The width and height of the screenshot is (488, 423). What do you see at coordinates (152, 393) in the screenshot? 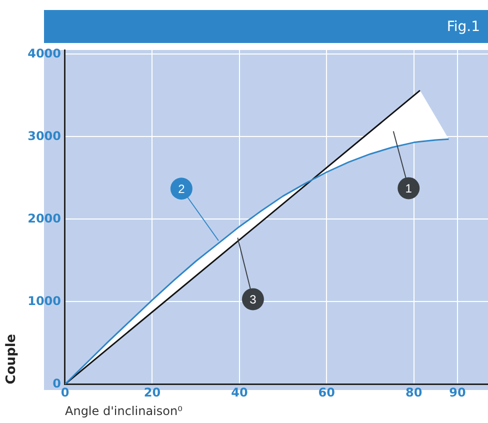
I see `x-tick-label: 20` at bounding box center [152, 393].